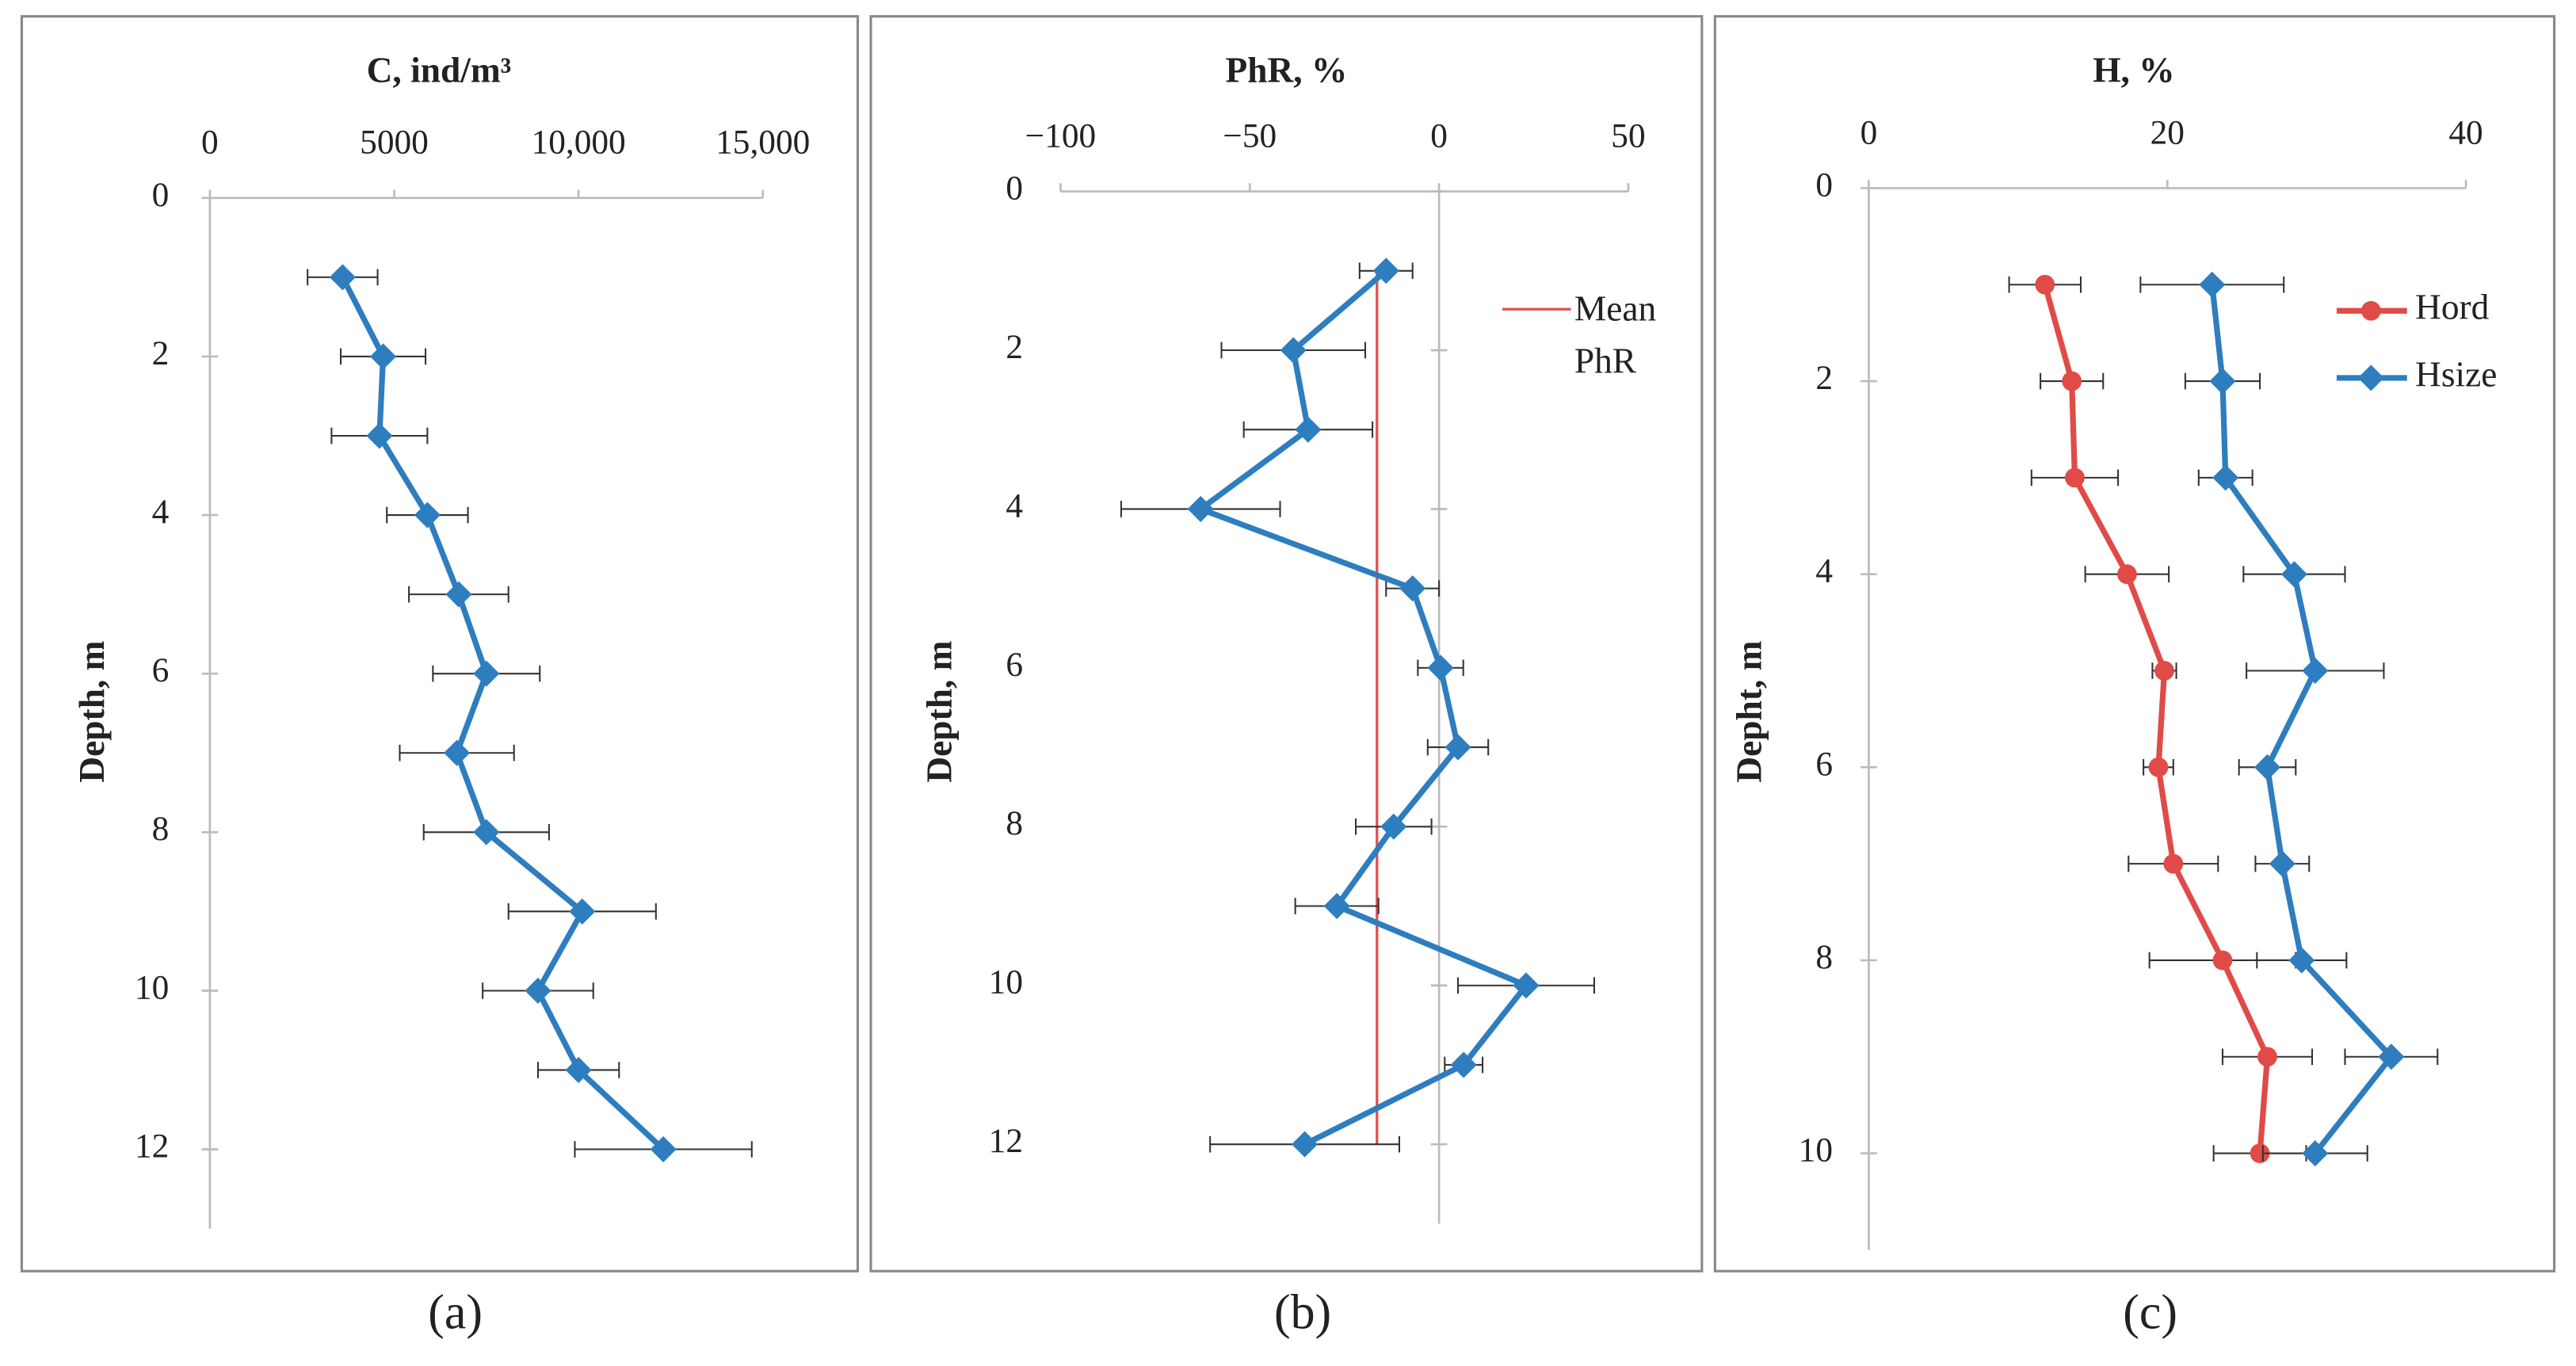  I want to click on x-axis-title: C, ind/m³, so click(440, 70).